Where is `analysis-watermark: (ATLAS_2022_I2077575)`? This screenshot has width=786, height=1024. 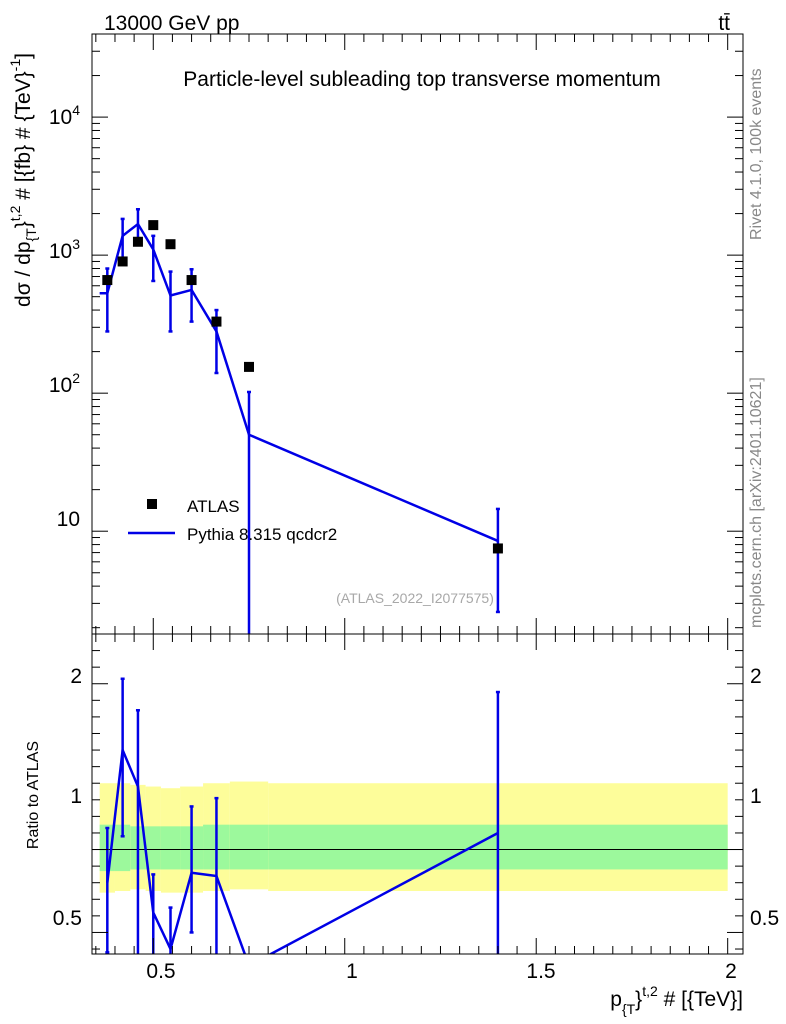
analysis-watermark: (ATLAS_2022_I2077575) is located at coordinates (415, 598).